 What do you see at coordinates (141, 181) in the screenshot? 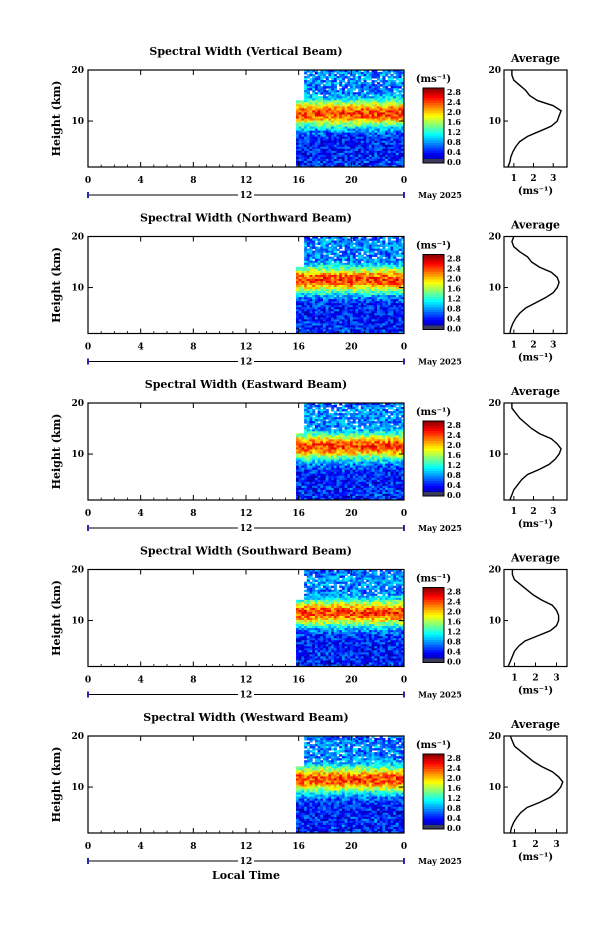
I see `x-tick-label: 4` at bounding box center [141, 181].